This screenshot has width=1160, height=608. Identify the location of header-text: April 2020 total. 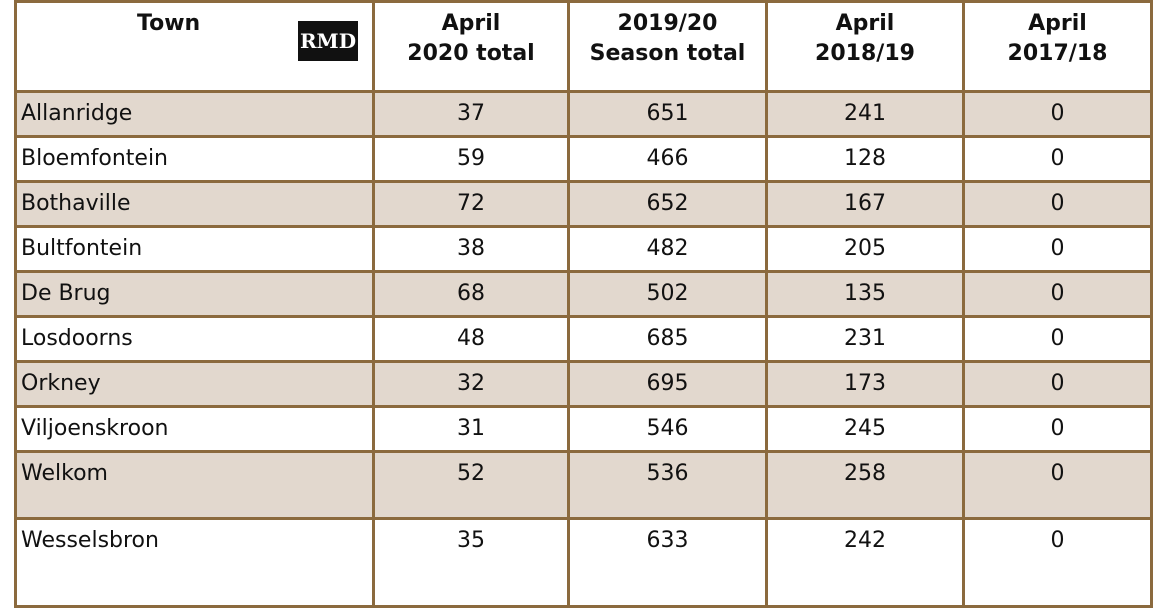
(471, 38).